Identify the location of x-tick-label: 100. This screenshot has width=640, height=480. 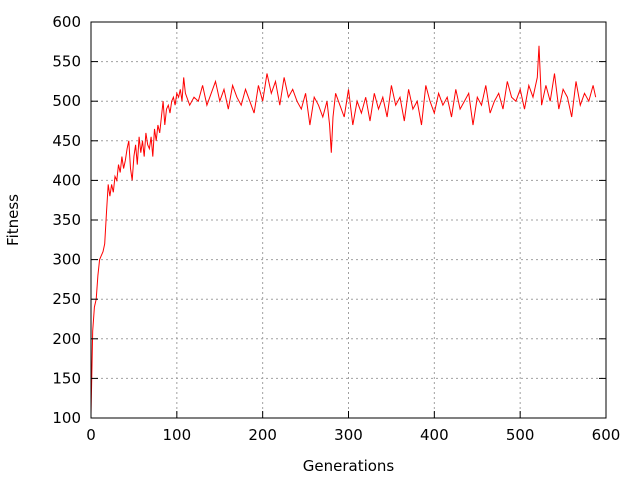
(177, 435).